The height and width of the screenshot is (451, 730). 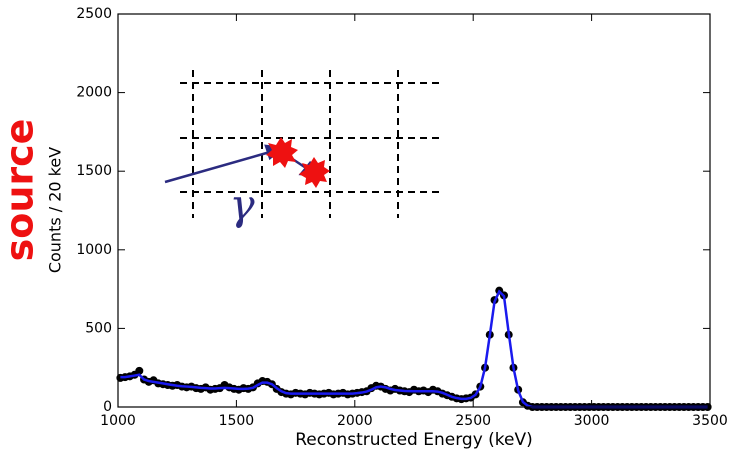 What do you see at coordinates (107, 407) in the screenshot?
I see `y-tick-label: 0` at bounding box center [107, 407].